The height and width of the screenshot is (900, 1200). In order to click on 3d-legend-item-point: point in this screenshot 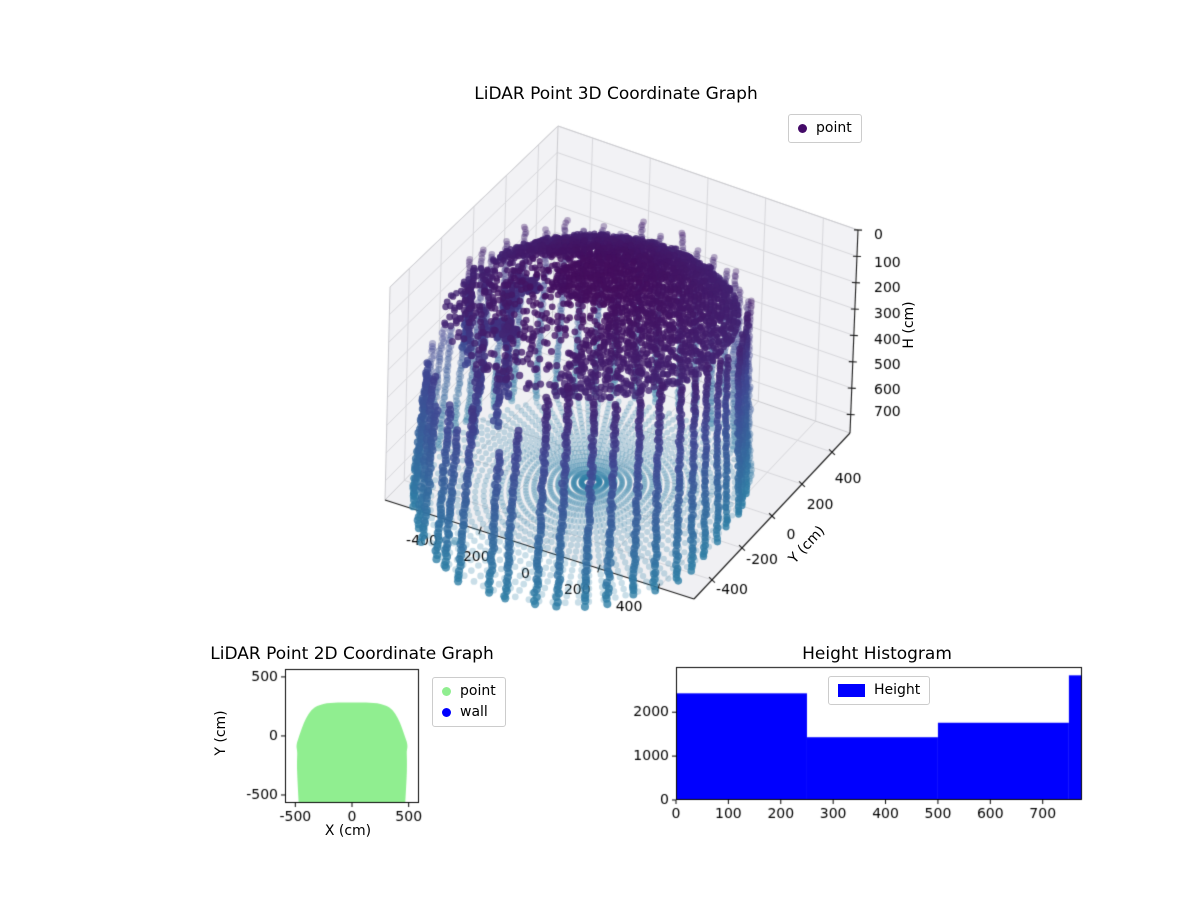, I will do `click(825, 128)`.